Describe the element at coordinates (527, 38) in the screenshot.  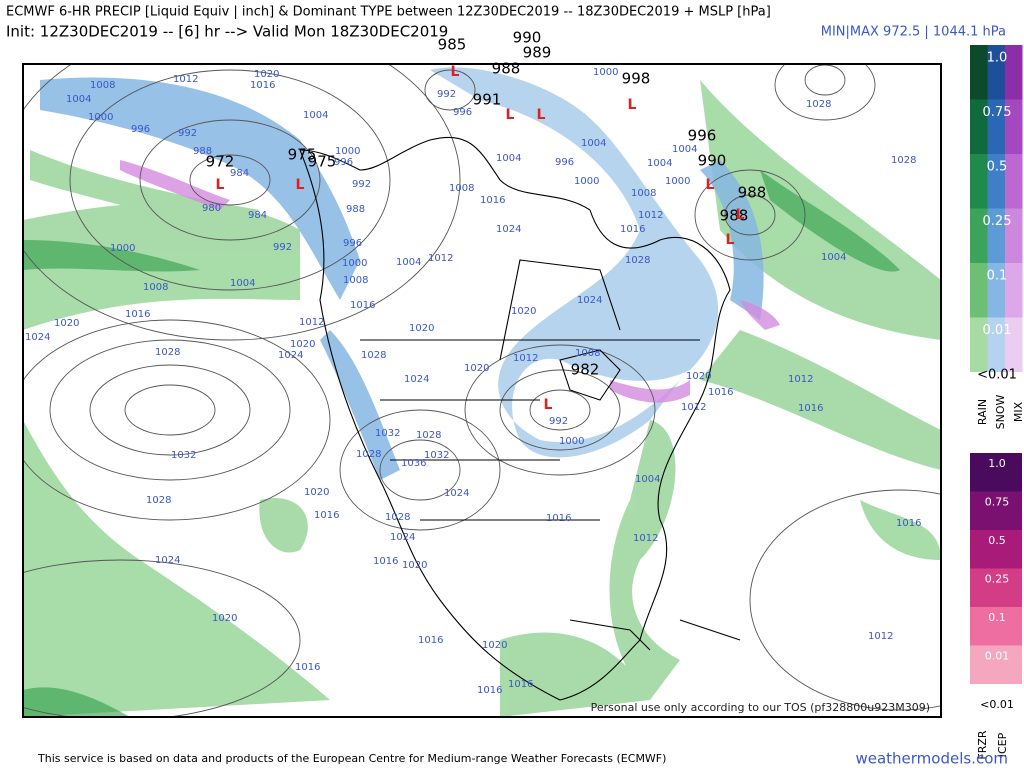
I see `pressure-center: 990` at that location.